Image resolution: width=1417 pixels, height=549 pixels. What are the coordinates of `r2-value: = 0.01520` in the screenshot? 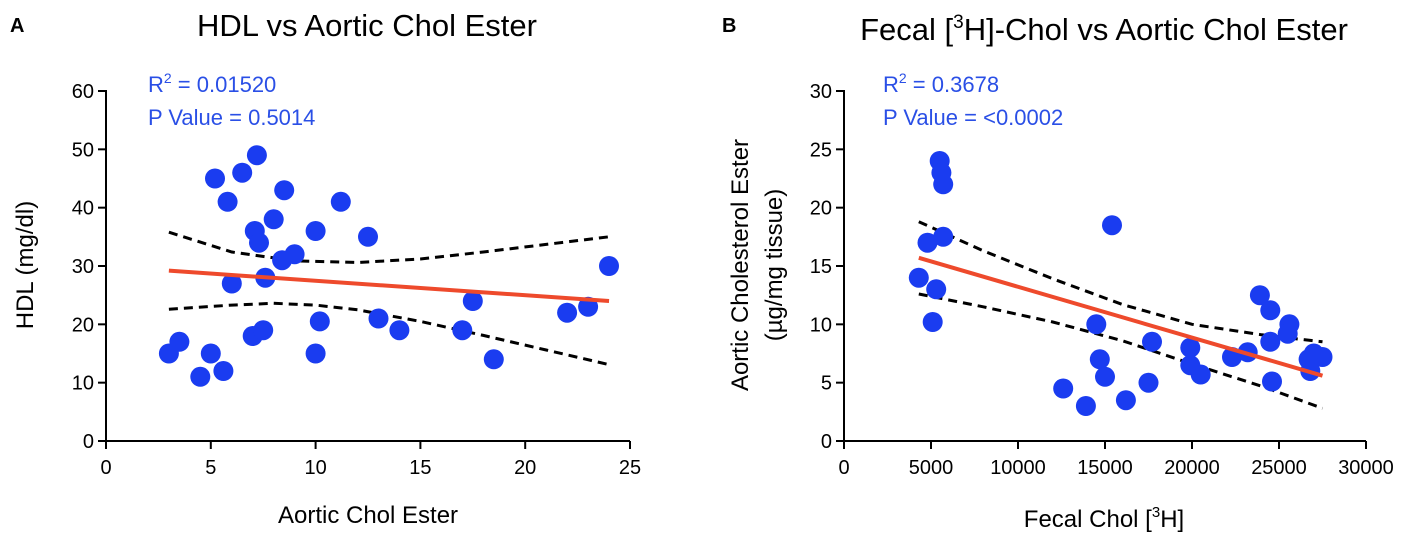 It's located at (224, 84).